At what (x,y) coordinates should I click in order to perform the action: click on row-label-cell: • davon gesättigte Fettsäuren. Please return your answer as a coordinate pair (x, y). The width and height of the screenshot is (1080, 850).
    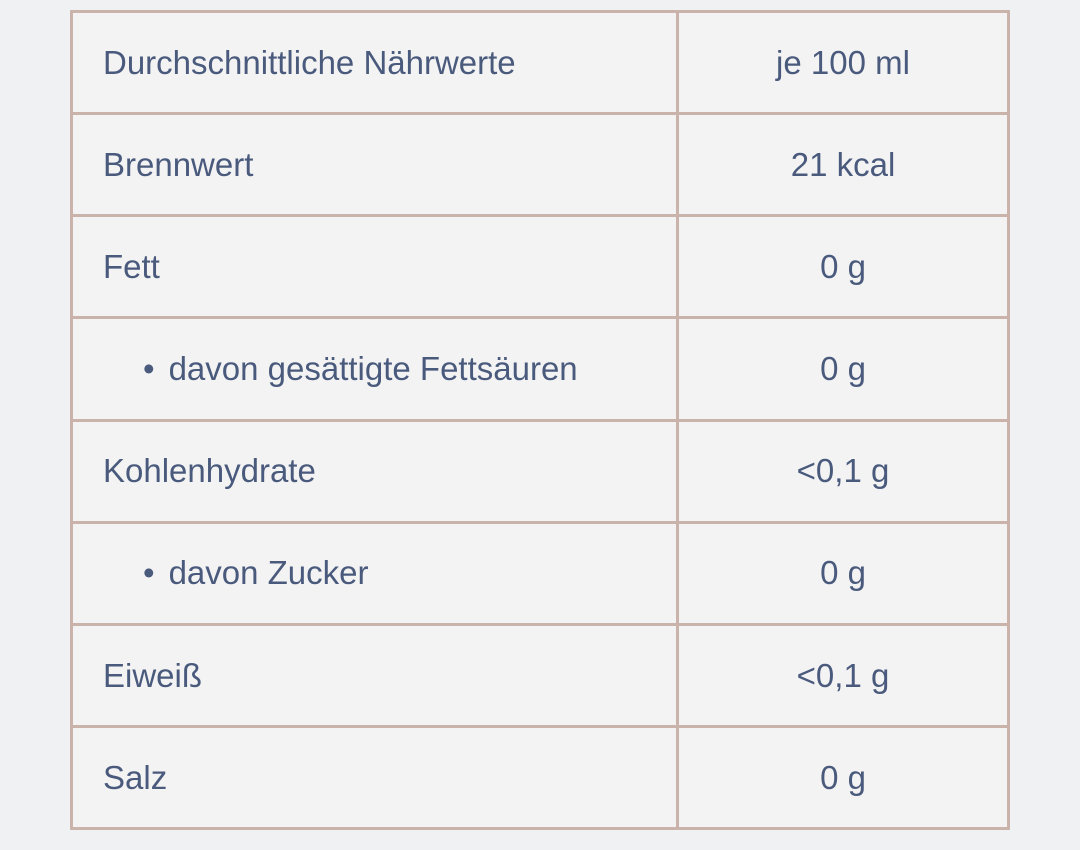
    Looking at the image, I should click on (374, 369).